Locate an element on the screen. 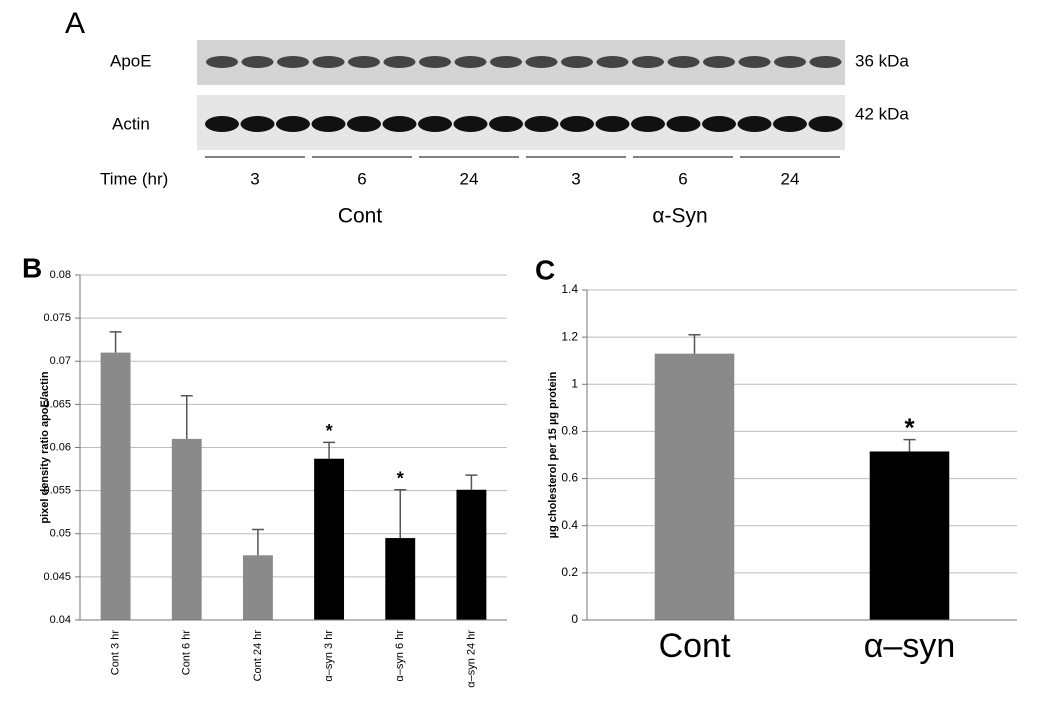 The image size is (1050, 716). y-axis-label: µg cholesterol per 15 µg protein is located at coordinates (553, 454).